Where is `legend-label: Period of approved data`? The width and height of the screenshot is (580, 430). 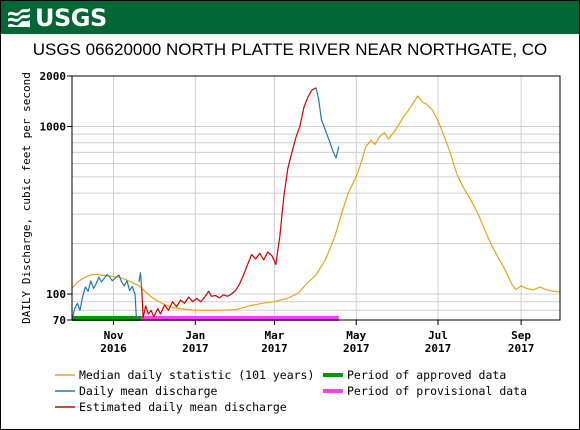
legend-label: Period of approved data is located at coordinates (426, 375).